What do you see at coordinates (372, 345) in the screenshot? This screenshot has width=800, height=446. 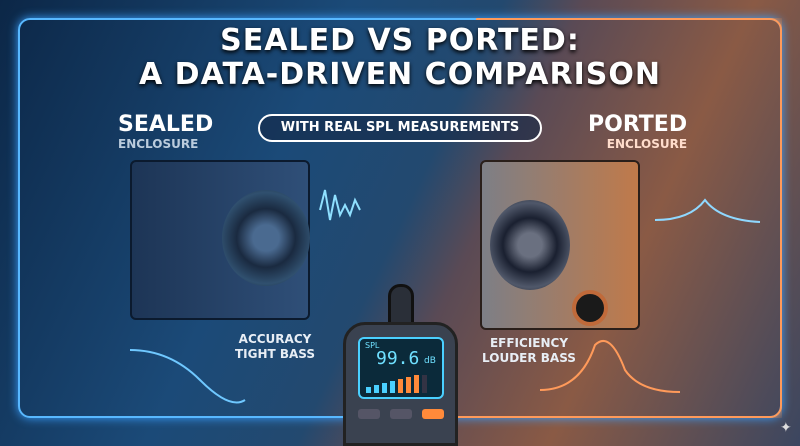 I see `meter-label: SPL` at bounding box center [372, 345].